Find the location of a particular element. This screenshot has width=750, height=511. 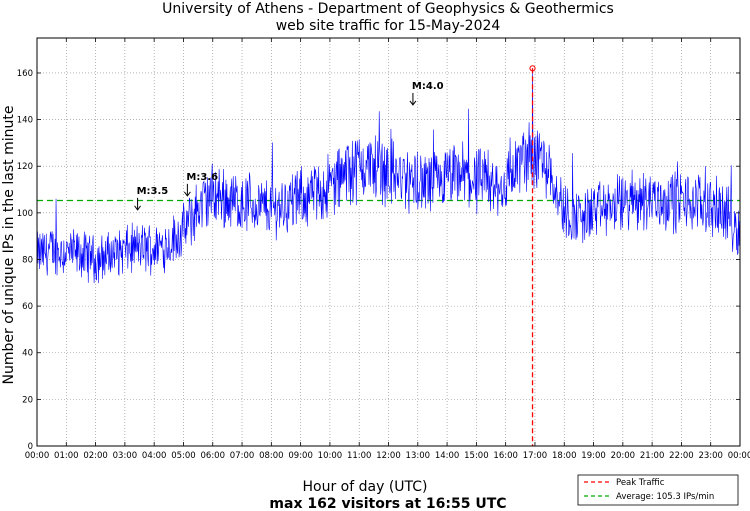

x-tick-label: 07:00 is located at coordinates (242, 456).